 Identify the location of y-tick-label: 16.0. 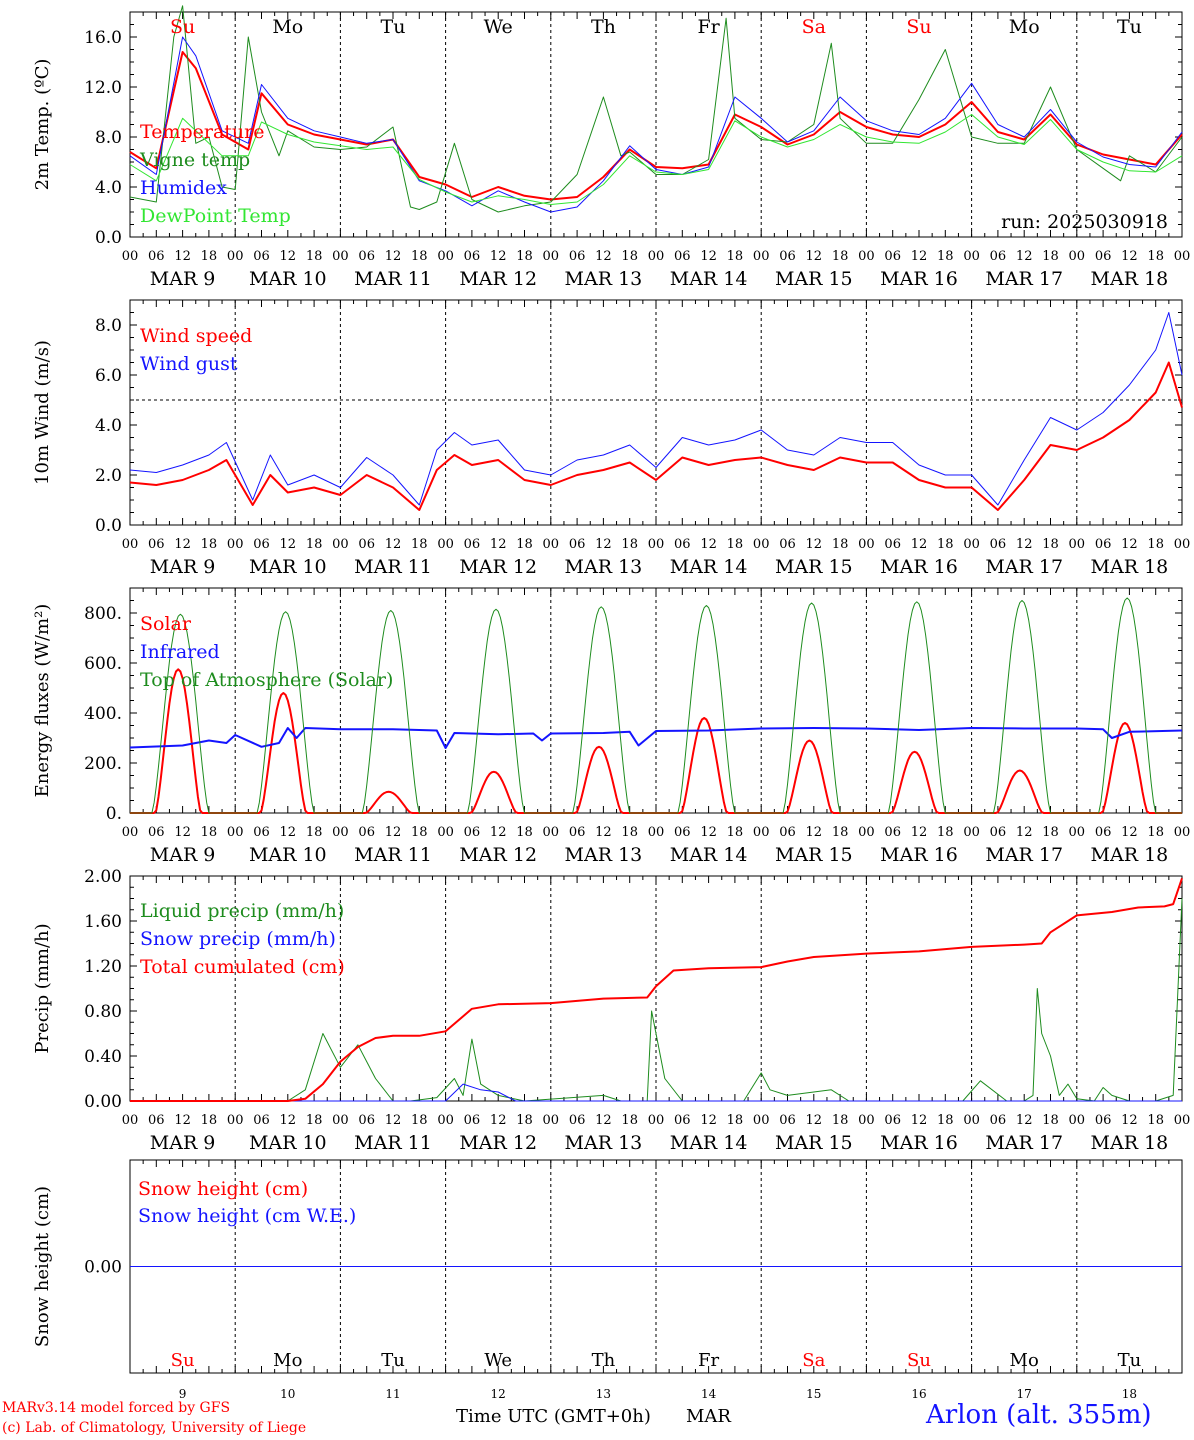
(103, 38).